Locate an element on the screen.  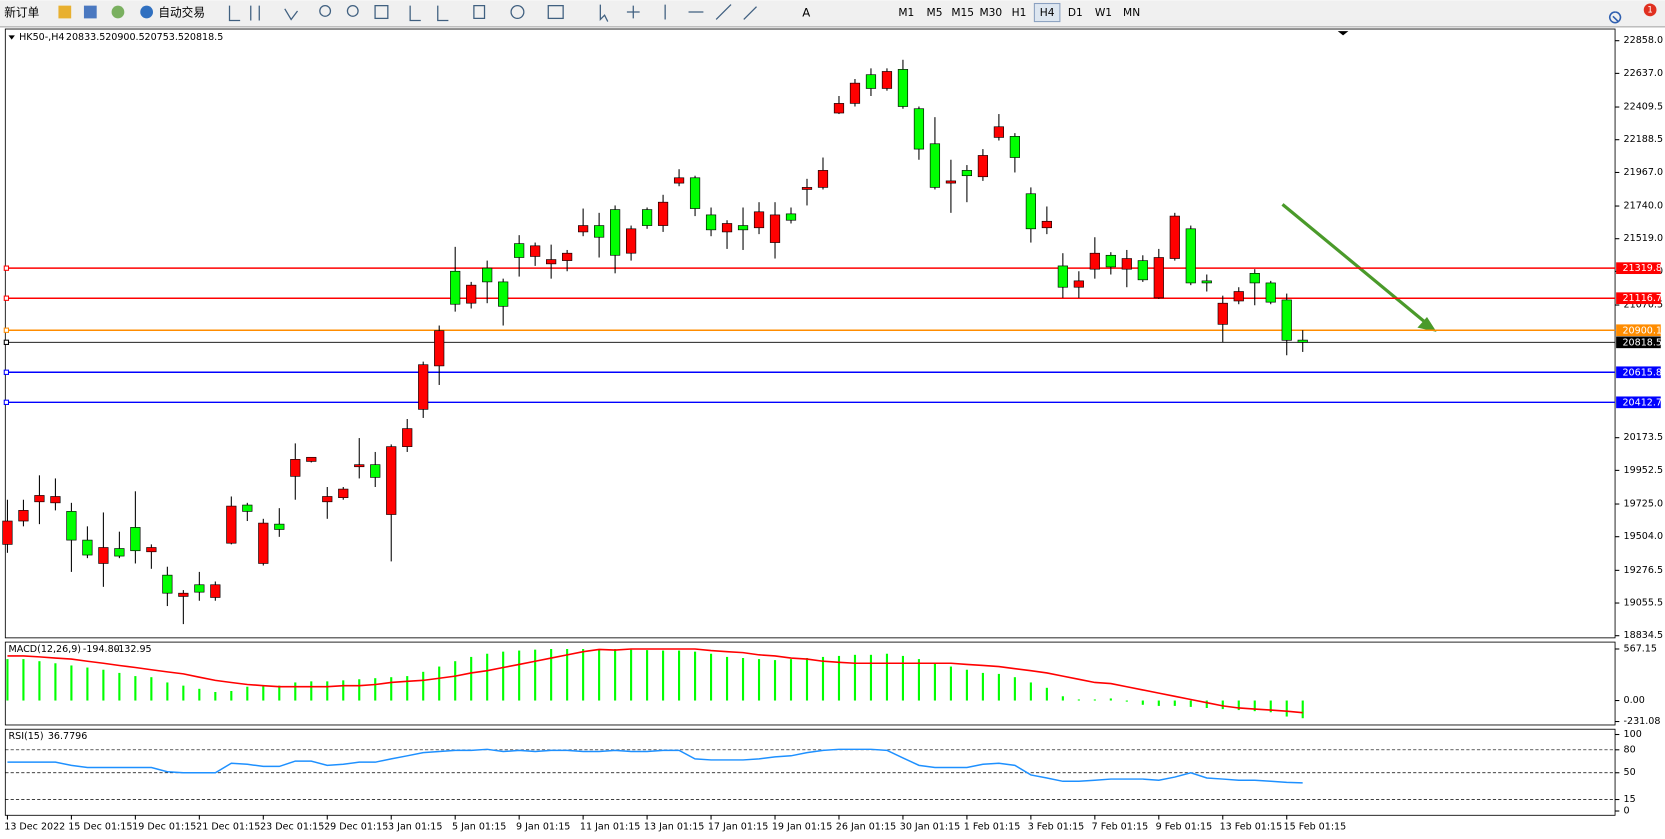
macd-signal is located at coordinates (655, 681).